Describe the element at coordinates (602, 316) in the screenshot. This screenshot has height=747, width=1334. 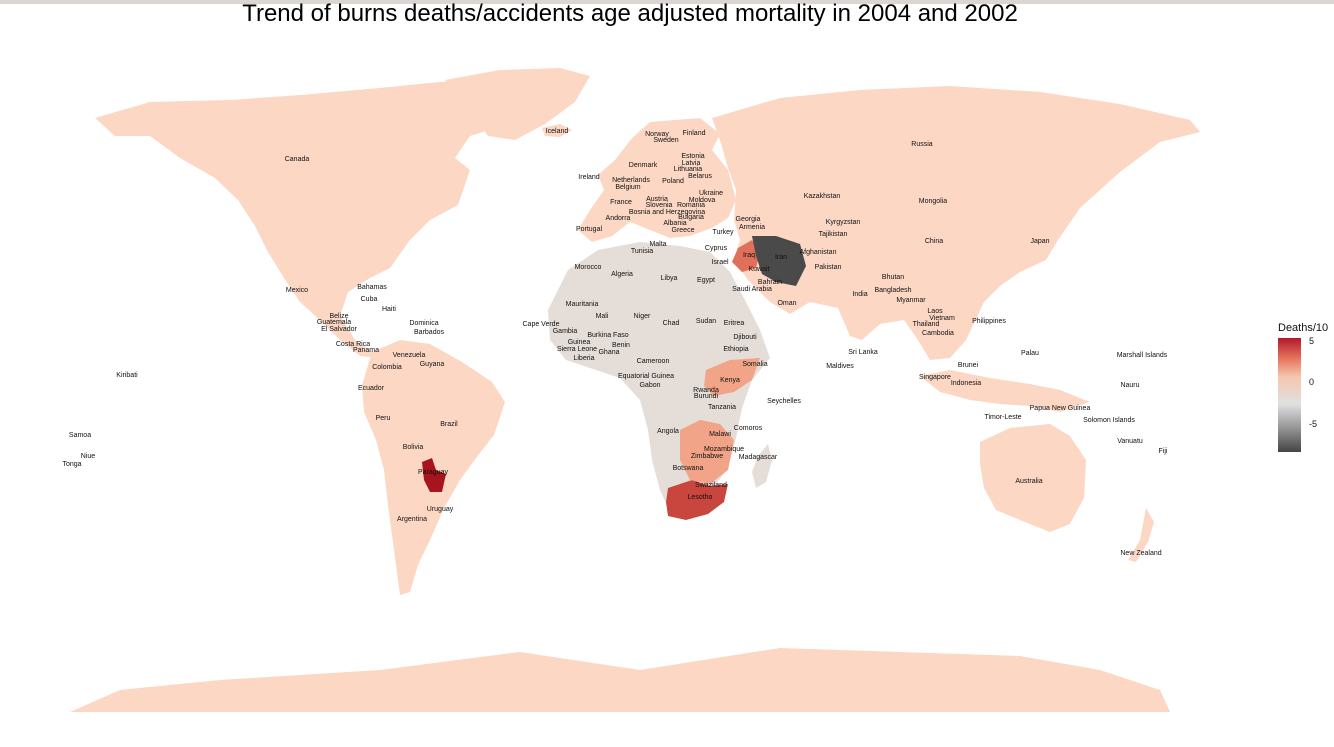
I see `country-label-mali: Mali` at that location.